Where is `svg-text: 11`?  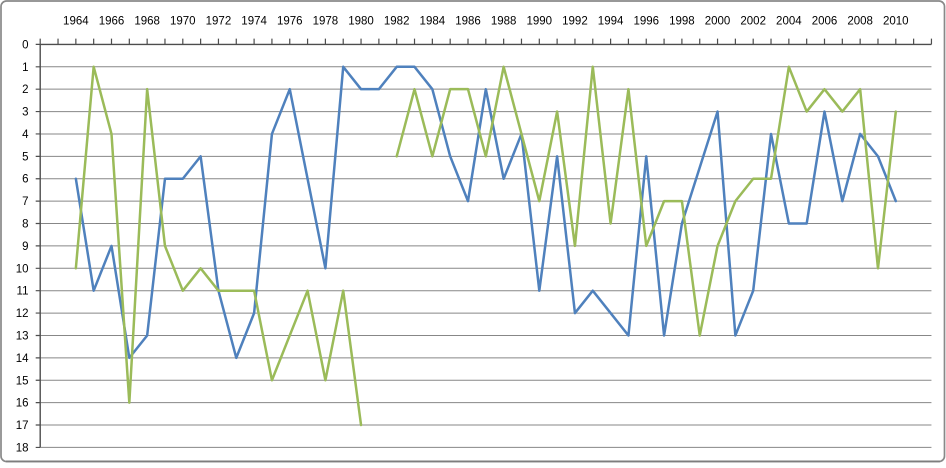
svg-text: 11 is located at coordinates (23, 292).